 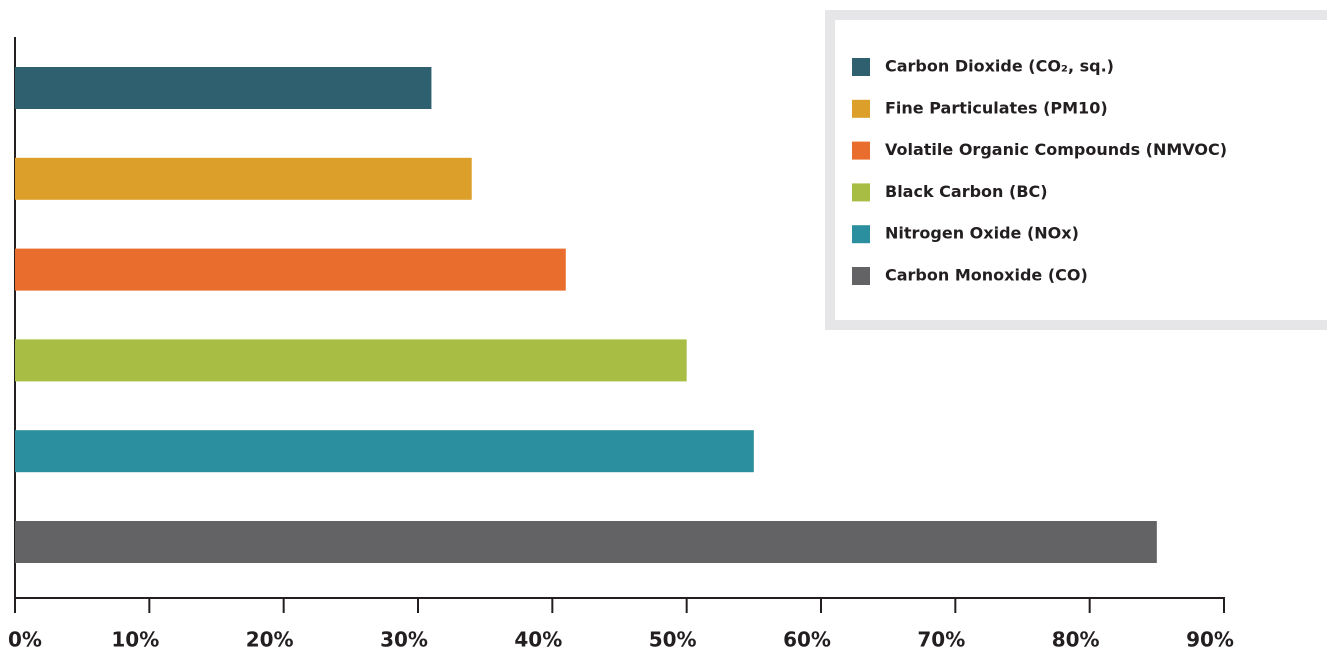 I want to click on x-tick-label: 30%, so click(x=404, y=640).